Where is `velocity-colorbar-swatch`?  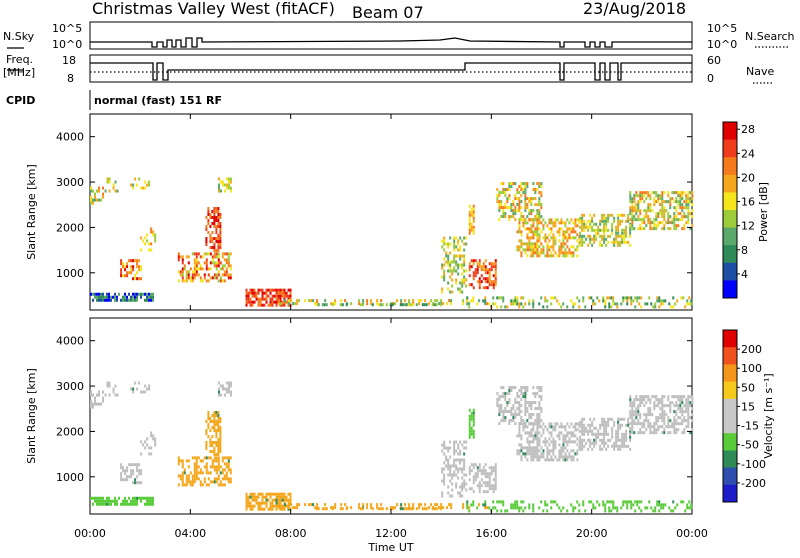 velocity-colorbar-swatch is located at coordinates (730, 373).